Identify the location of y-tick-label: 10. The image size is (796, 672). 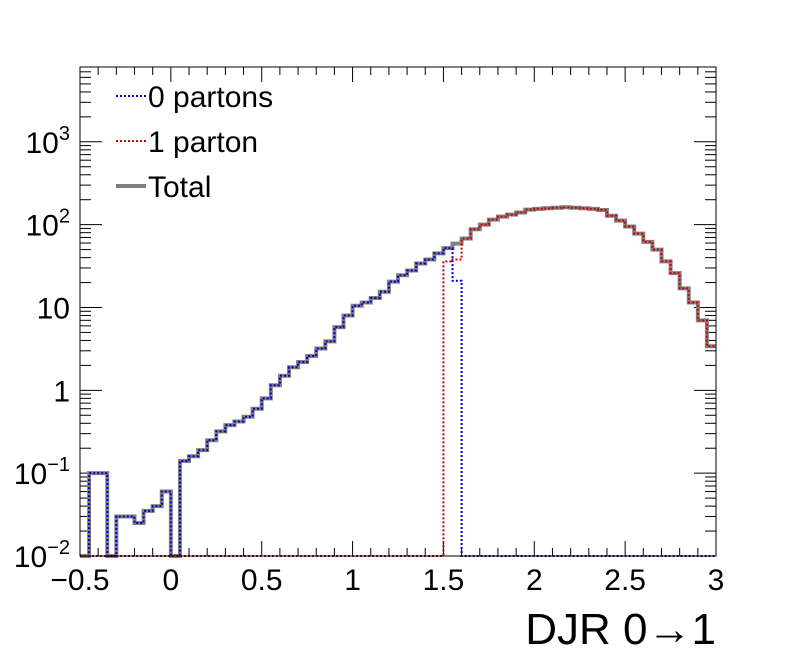
(53, 308).